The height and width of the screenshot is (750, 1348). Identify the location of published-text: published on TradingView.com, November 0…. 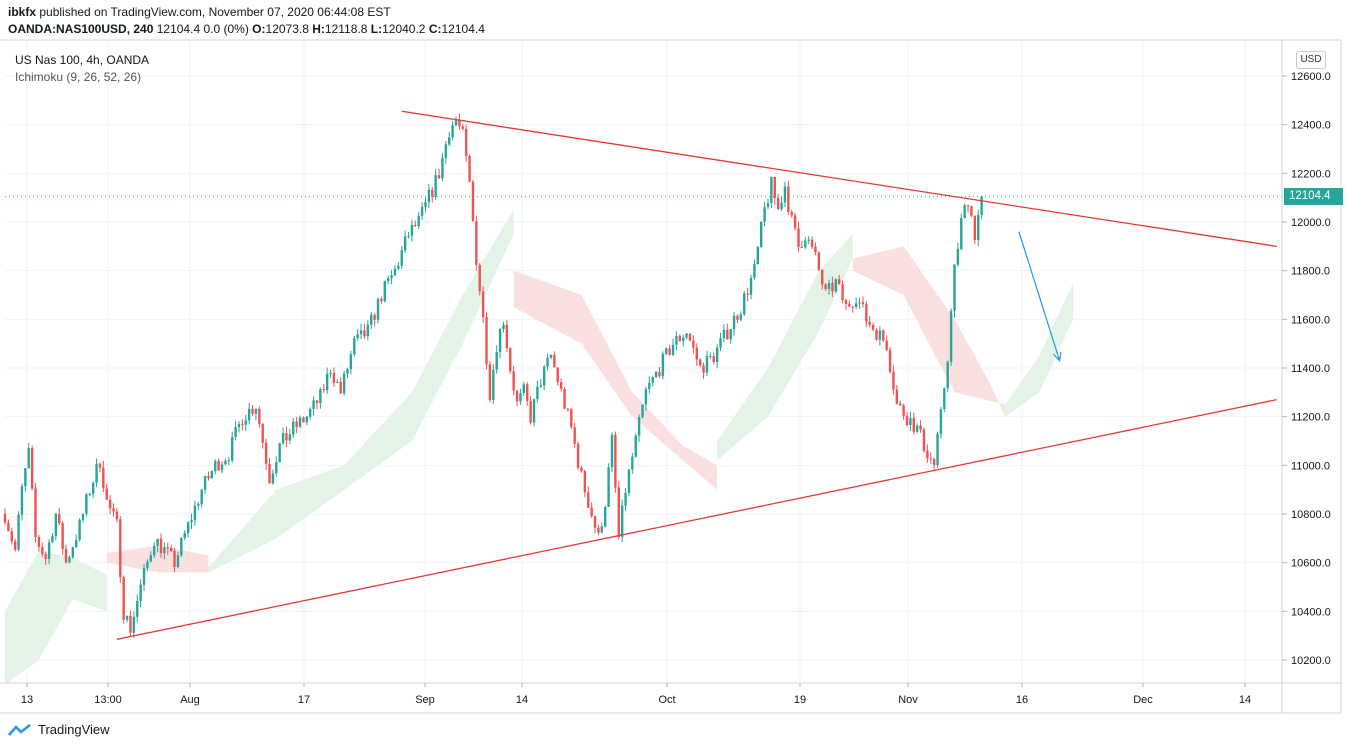
(215, 12).